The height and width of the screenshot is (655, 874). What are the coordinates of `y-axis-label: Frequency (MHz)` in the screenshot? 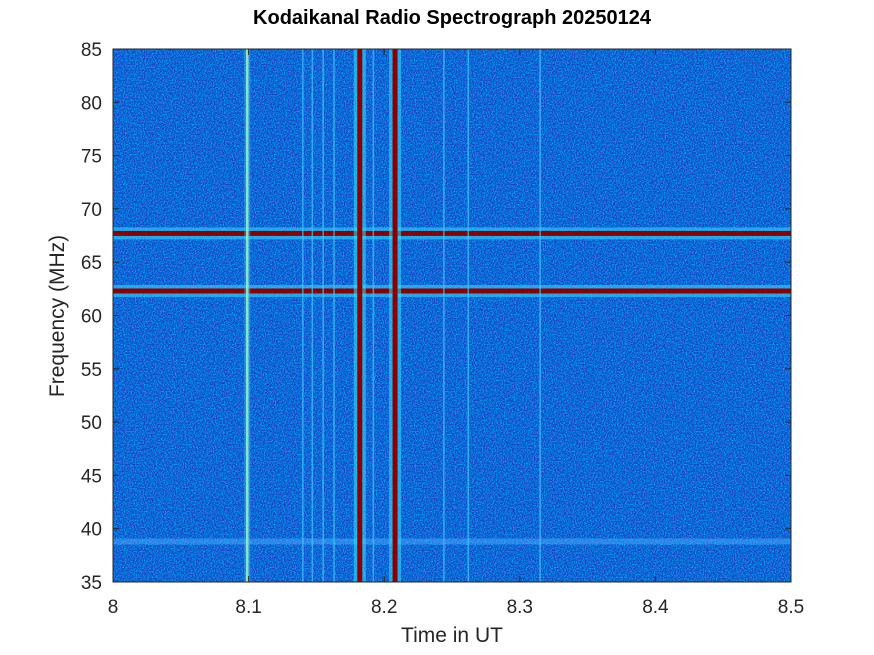 It's located at (57, 316).